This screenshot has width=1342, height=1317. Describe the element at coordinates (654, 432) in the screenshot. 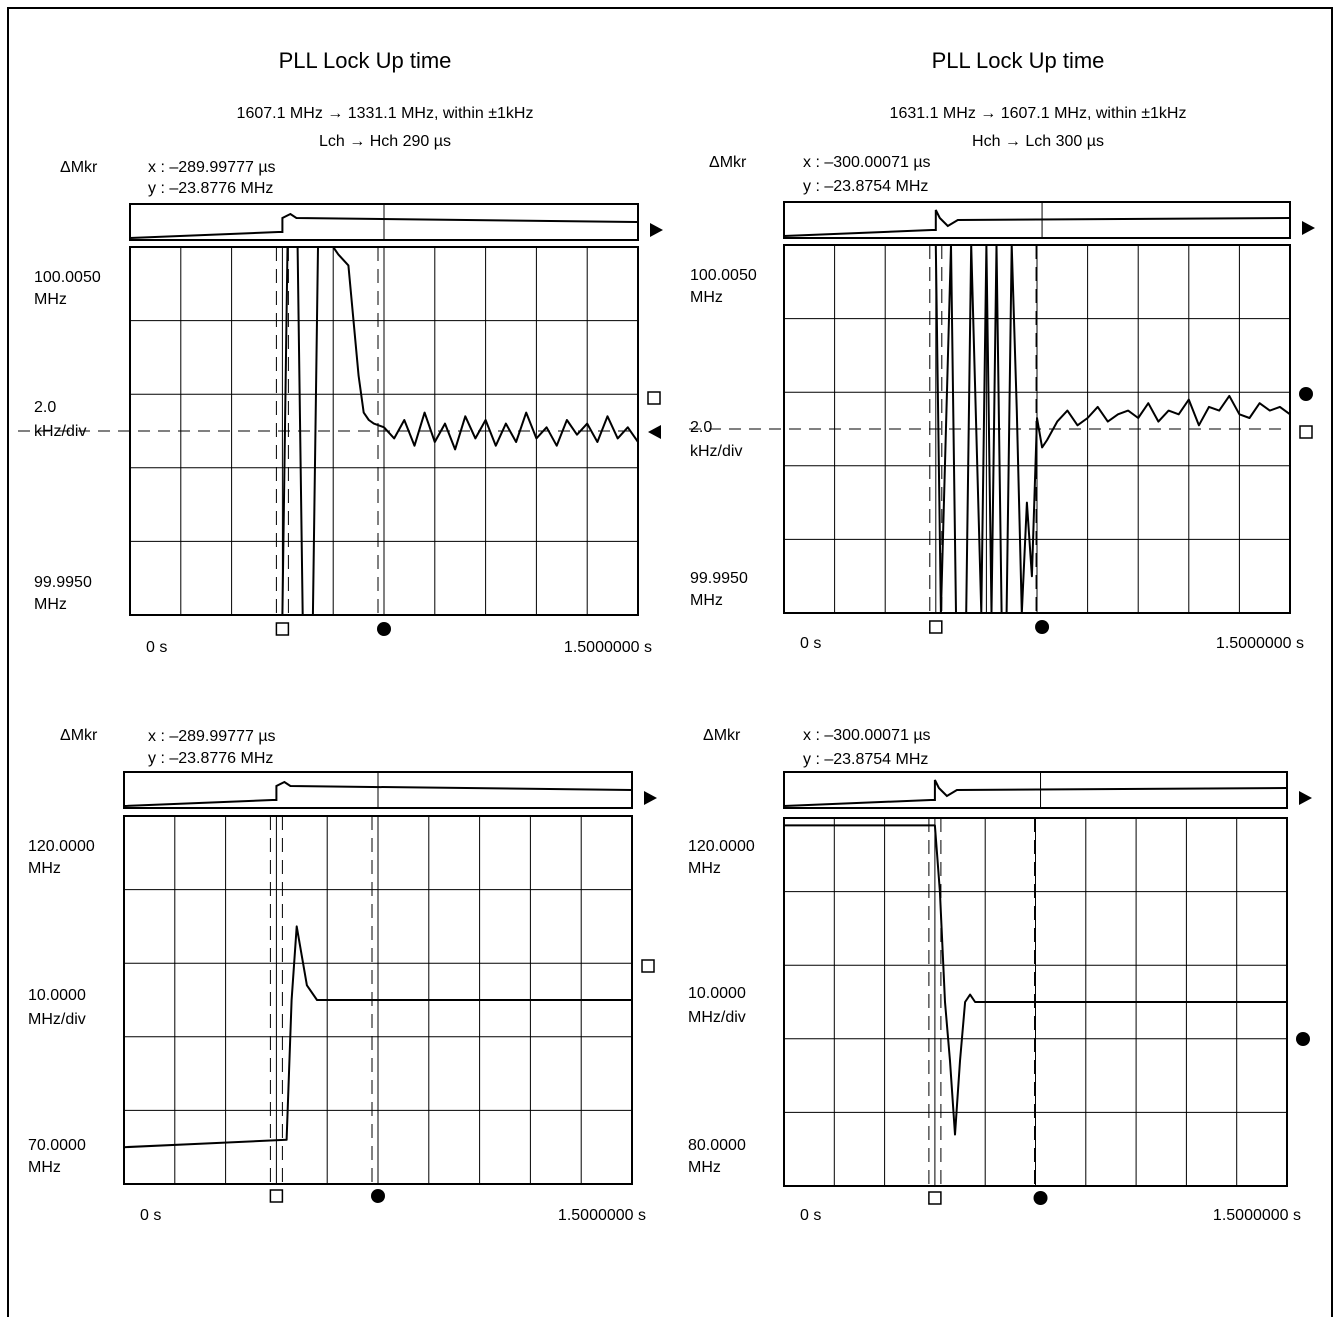

I see `reference-left-arrow` at that location.